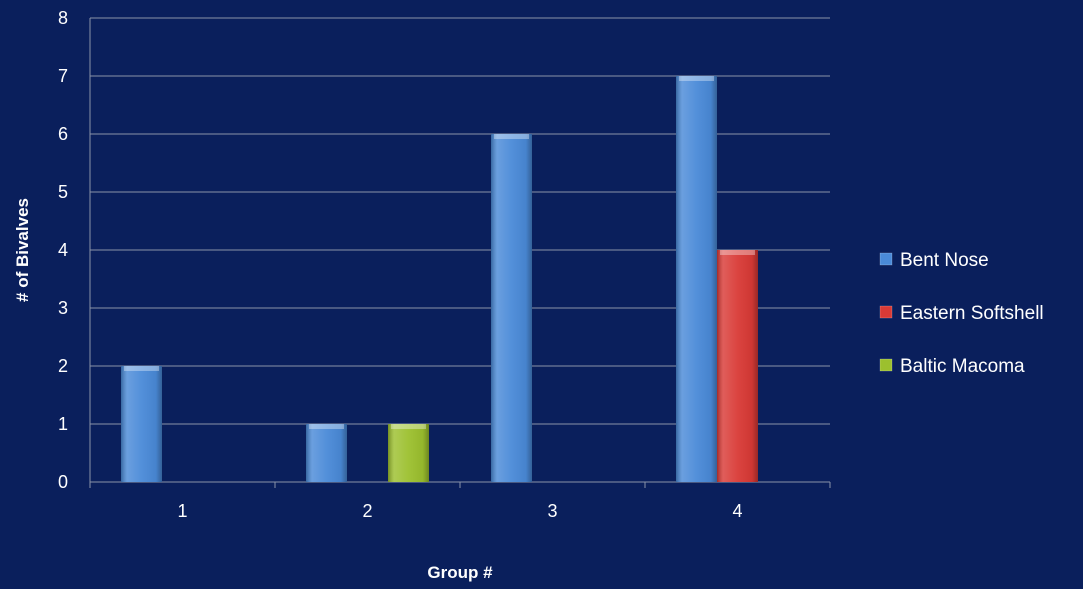  I want to click on y-tick-label: 4, so click(63, 250).